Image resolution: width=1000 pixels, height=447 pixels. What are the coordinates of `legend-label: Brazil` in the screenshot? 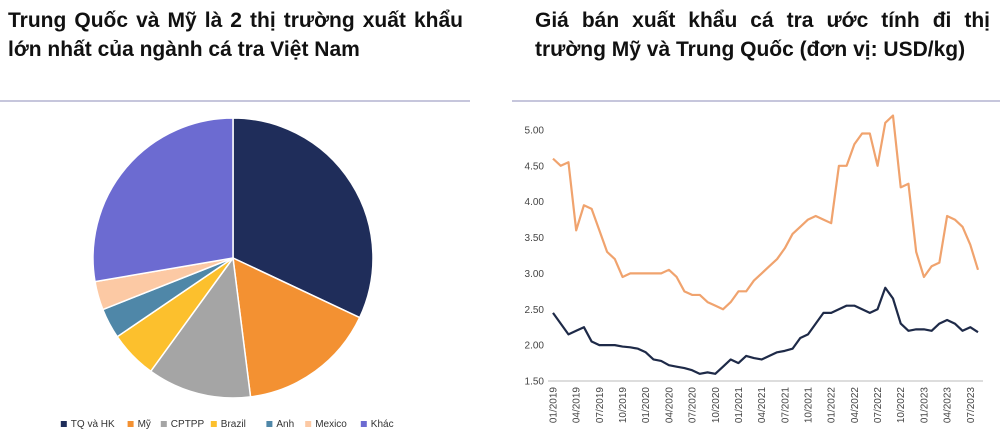 It's located at (233, 424).